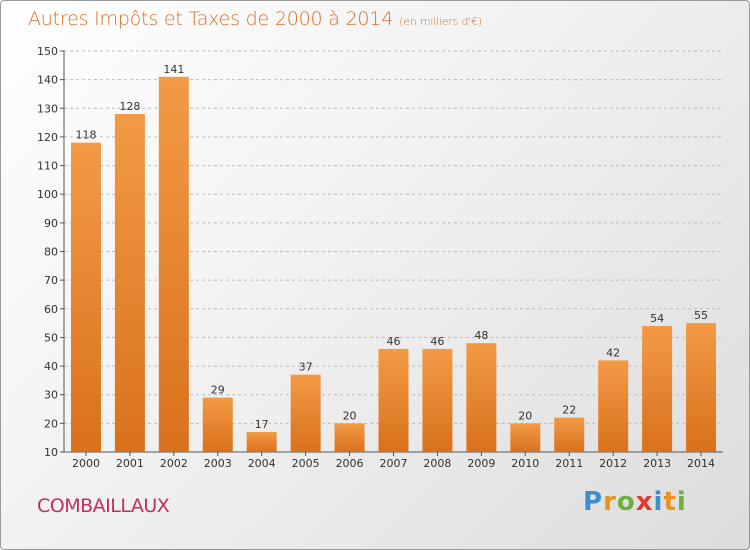 This screenshot has height=550, width=750. Describe the element at coordinates (644, 502) in the screenshot. I see `logo-letter: x` at that location.